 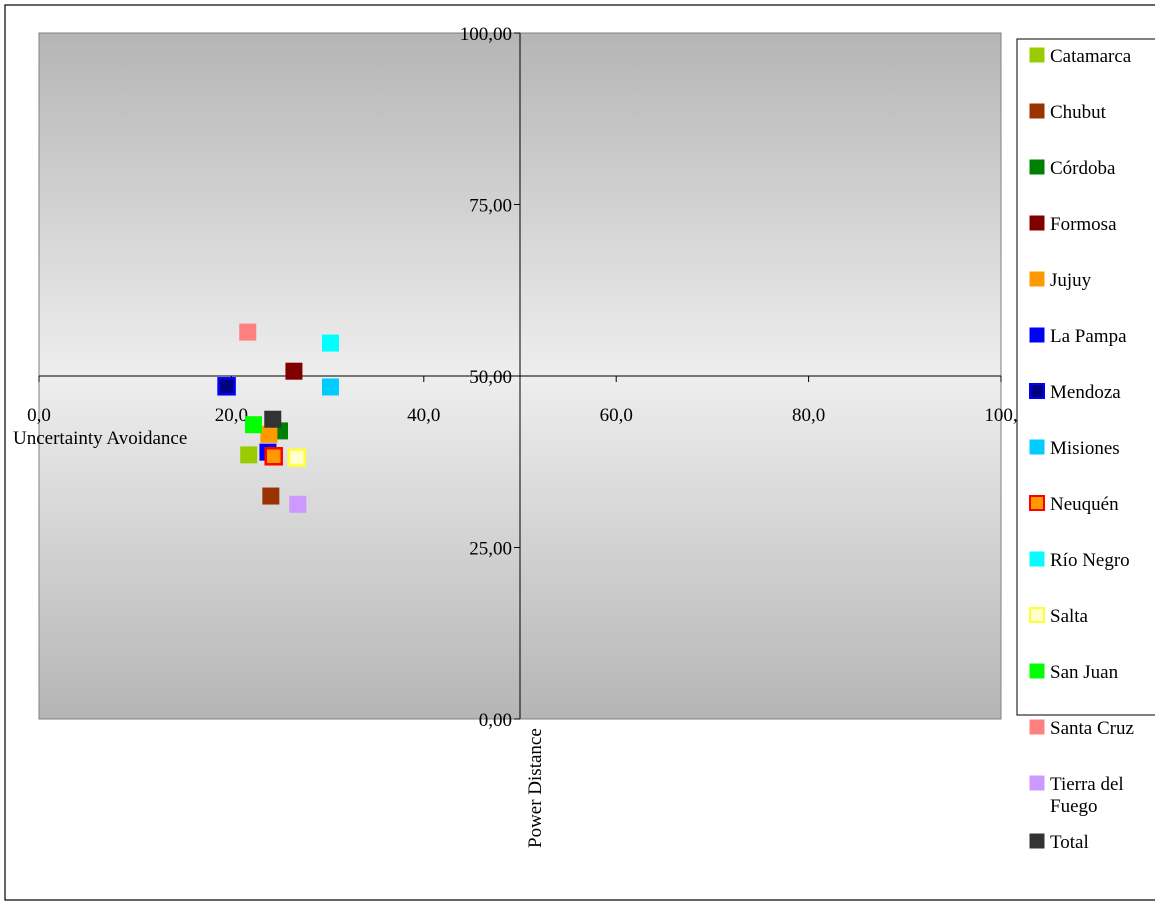 I want to click on legend-label-salta: Salta, so click(x=1069, y=616).